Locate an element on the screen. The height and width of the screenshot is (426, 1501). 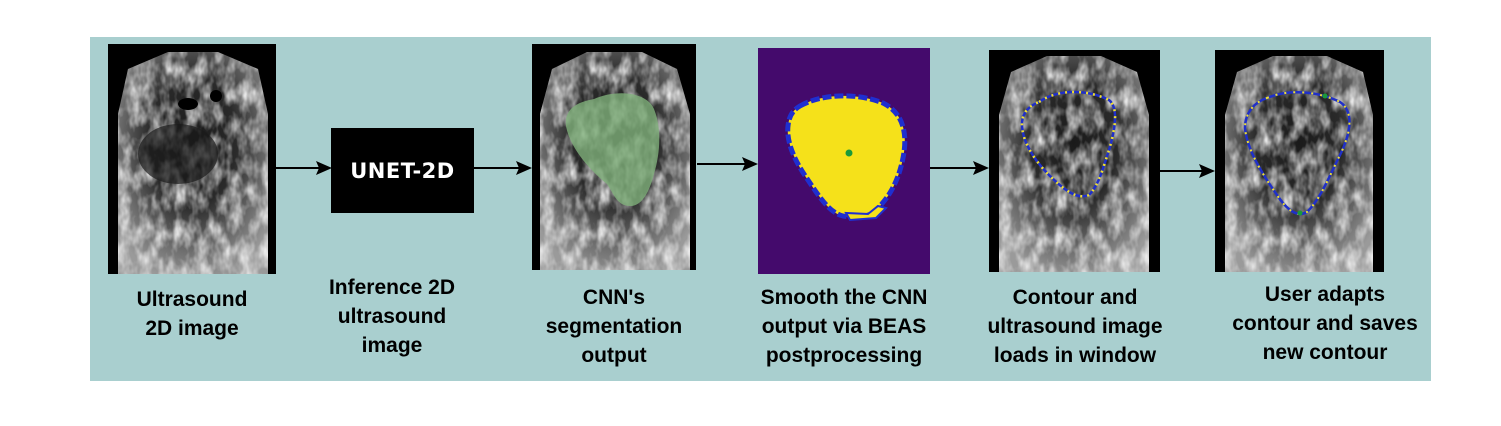
cnn-segmentation-image is located at coordinates (614, 157).